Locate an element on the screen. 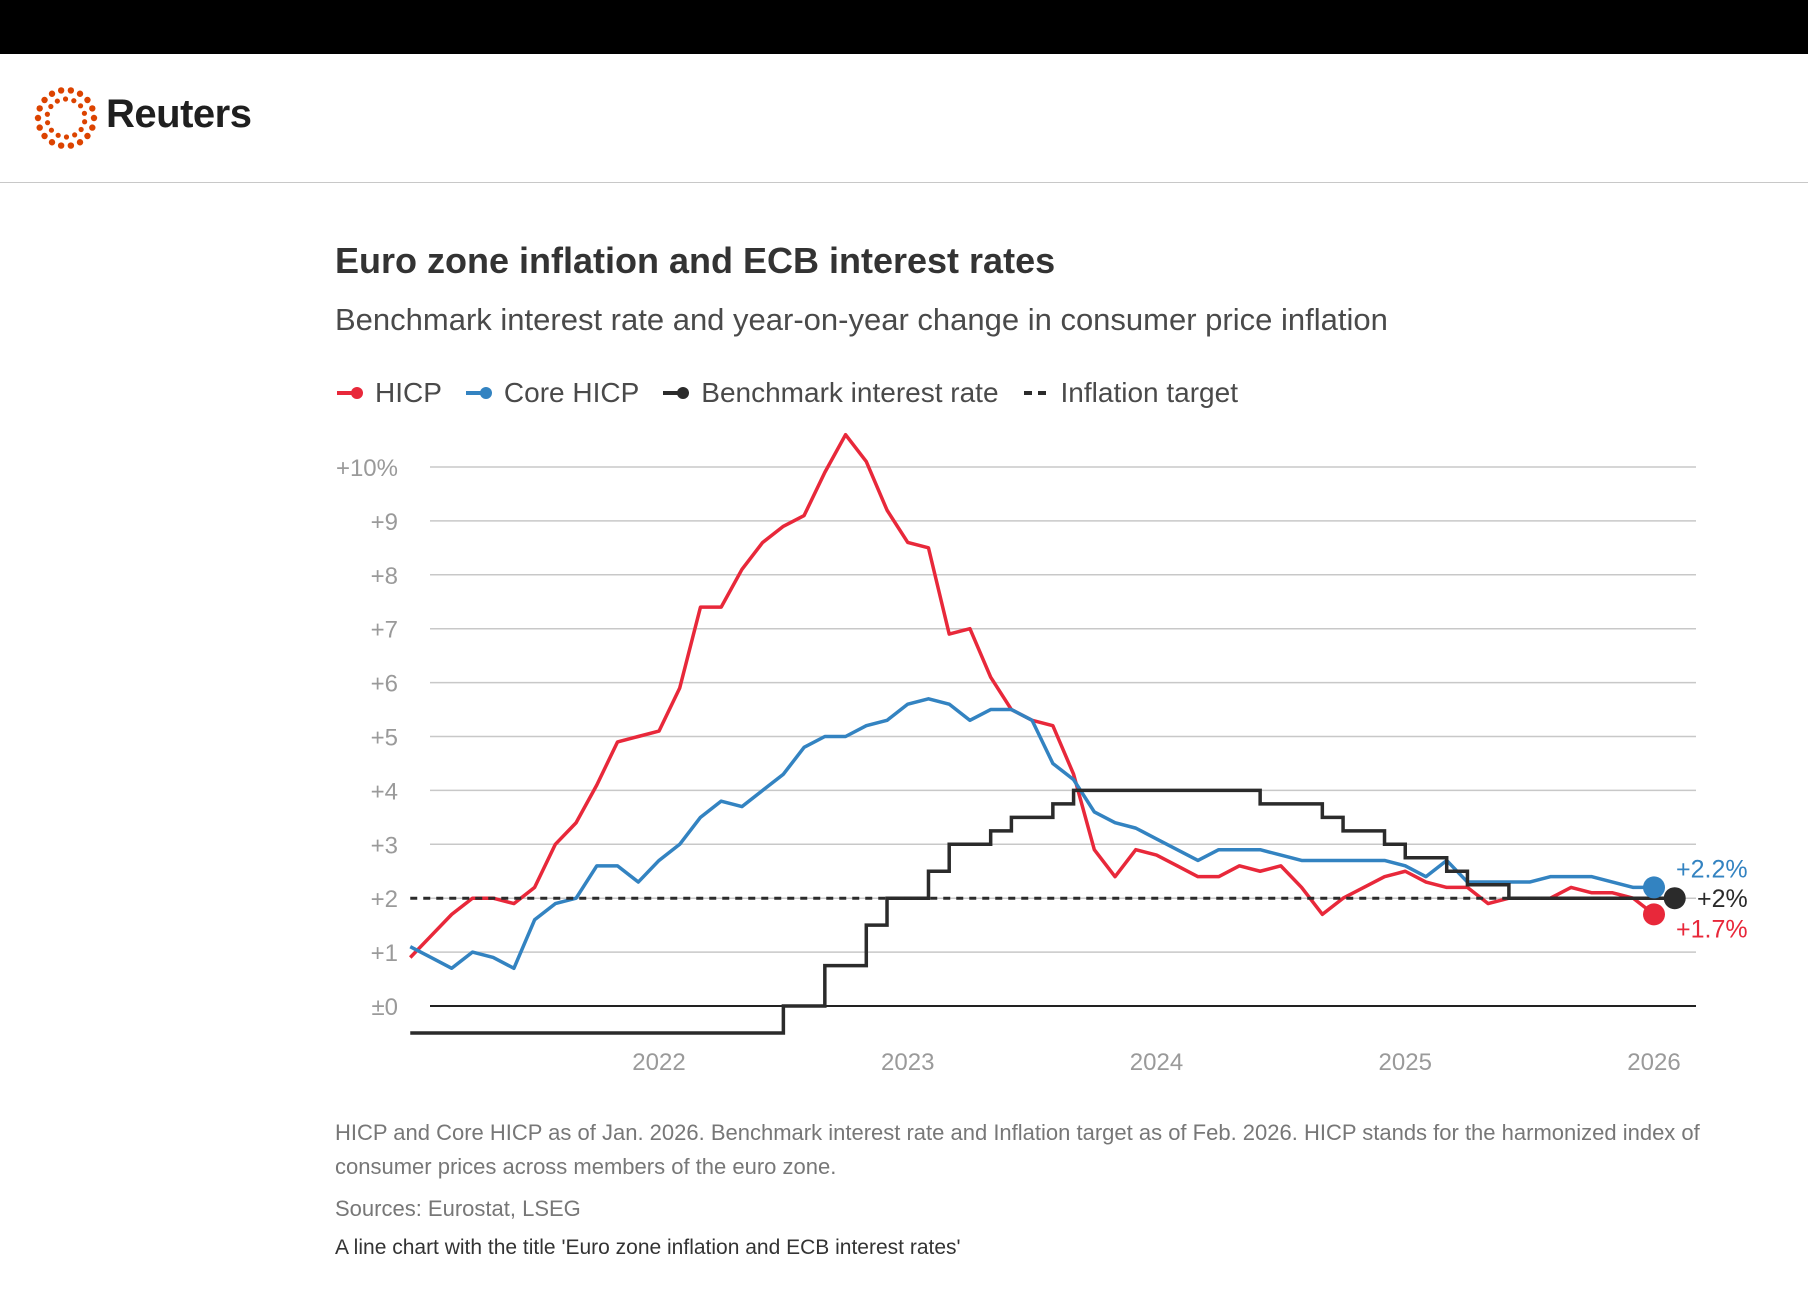 Image resolution: width=1808 pixels, height=1300 pixels. series-core-hicp-line is located at coordinates (1031, 834).